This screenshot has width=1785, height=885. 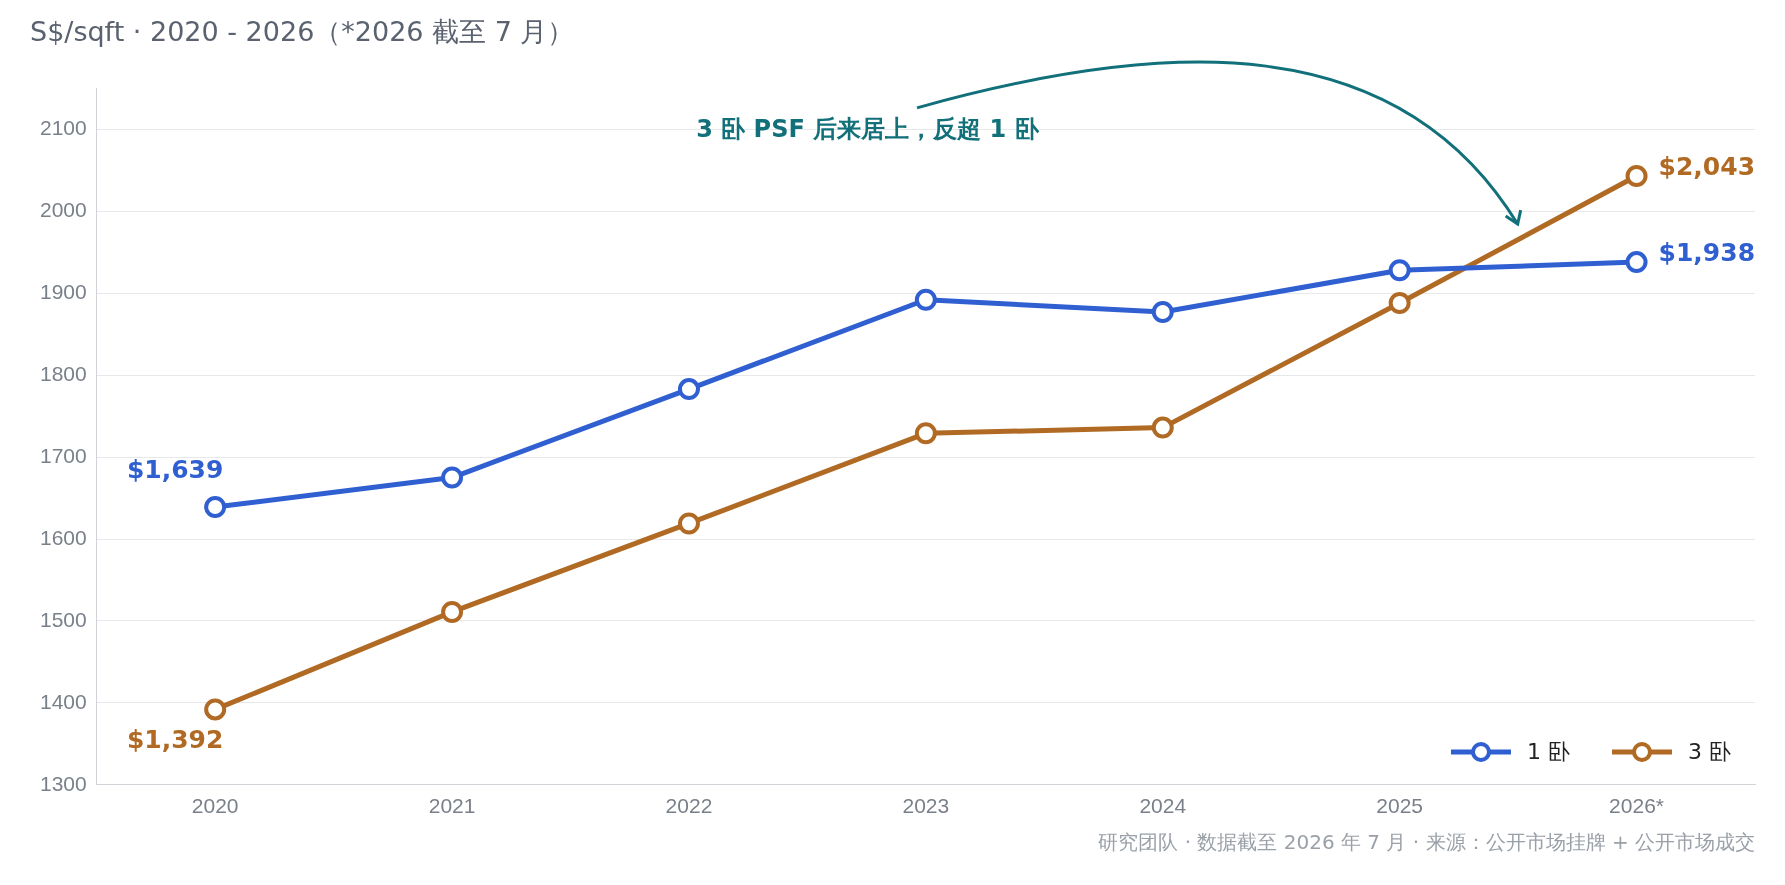 What do you see at coordinates (1400, 806) in the screenshot?
I see `x-tick-label: 2025` at bounding box center [1400, 806].